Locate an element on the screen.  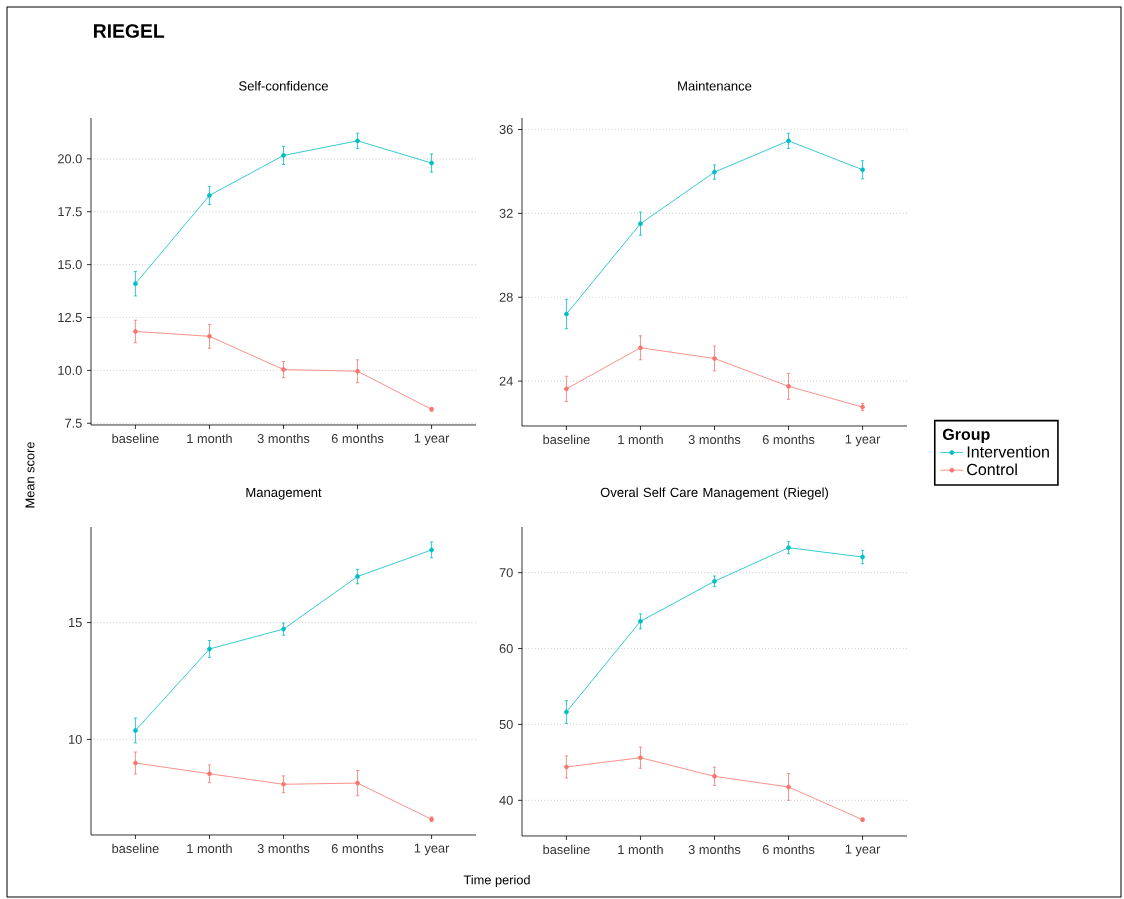
y-tick-label: 24 is located at coordinates (506, 381).